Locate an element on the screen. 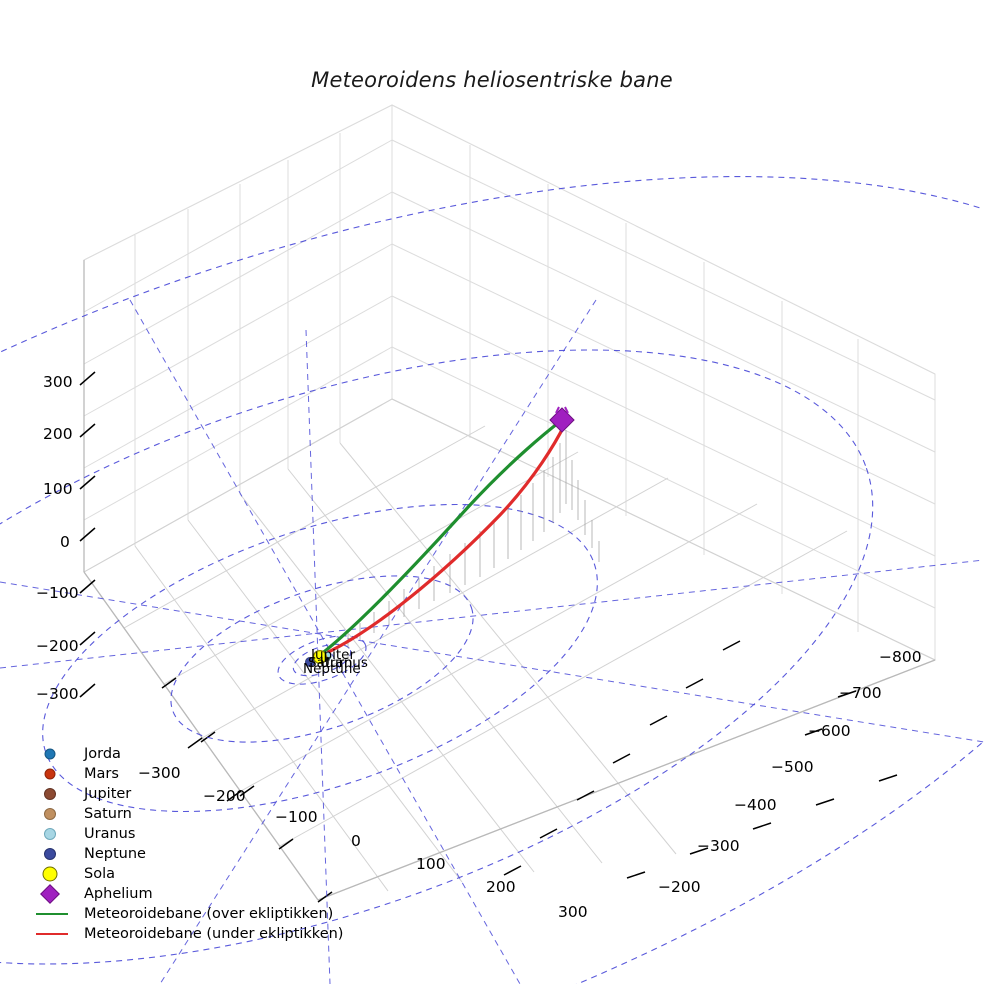  legend-item-neptune: Neptune is located at coordinates (184, 854).